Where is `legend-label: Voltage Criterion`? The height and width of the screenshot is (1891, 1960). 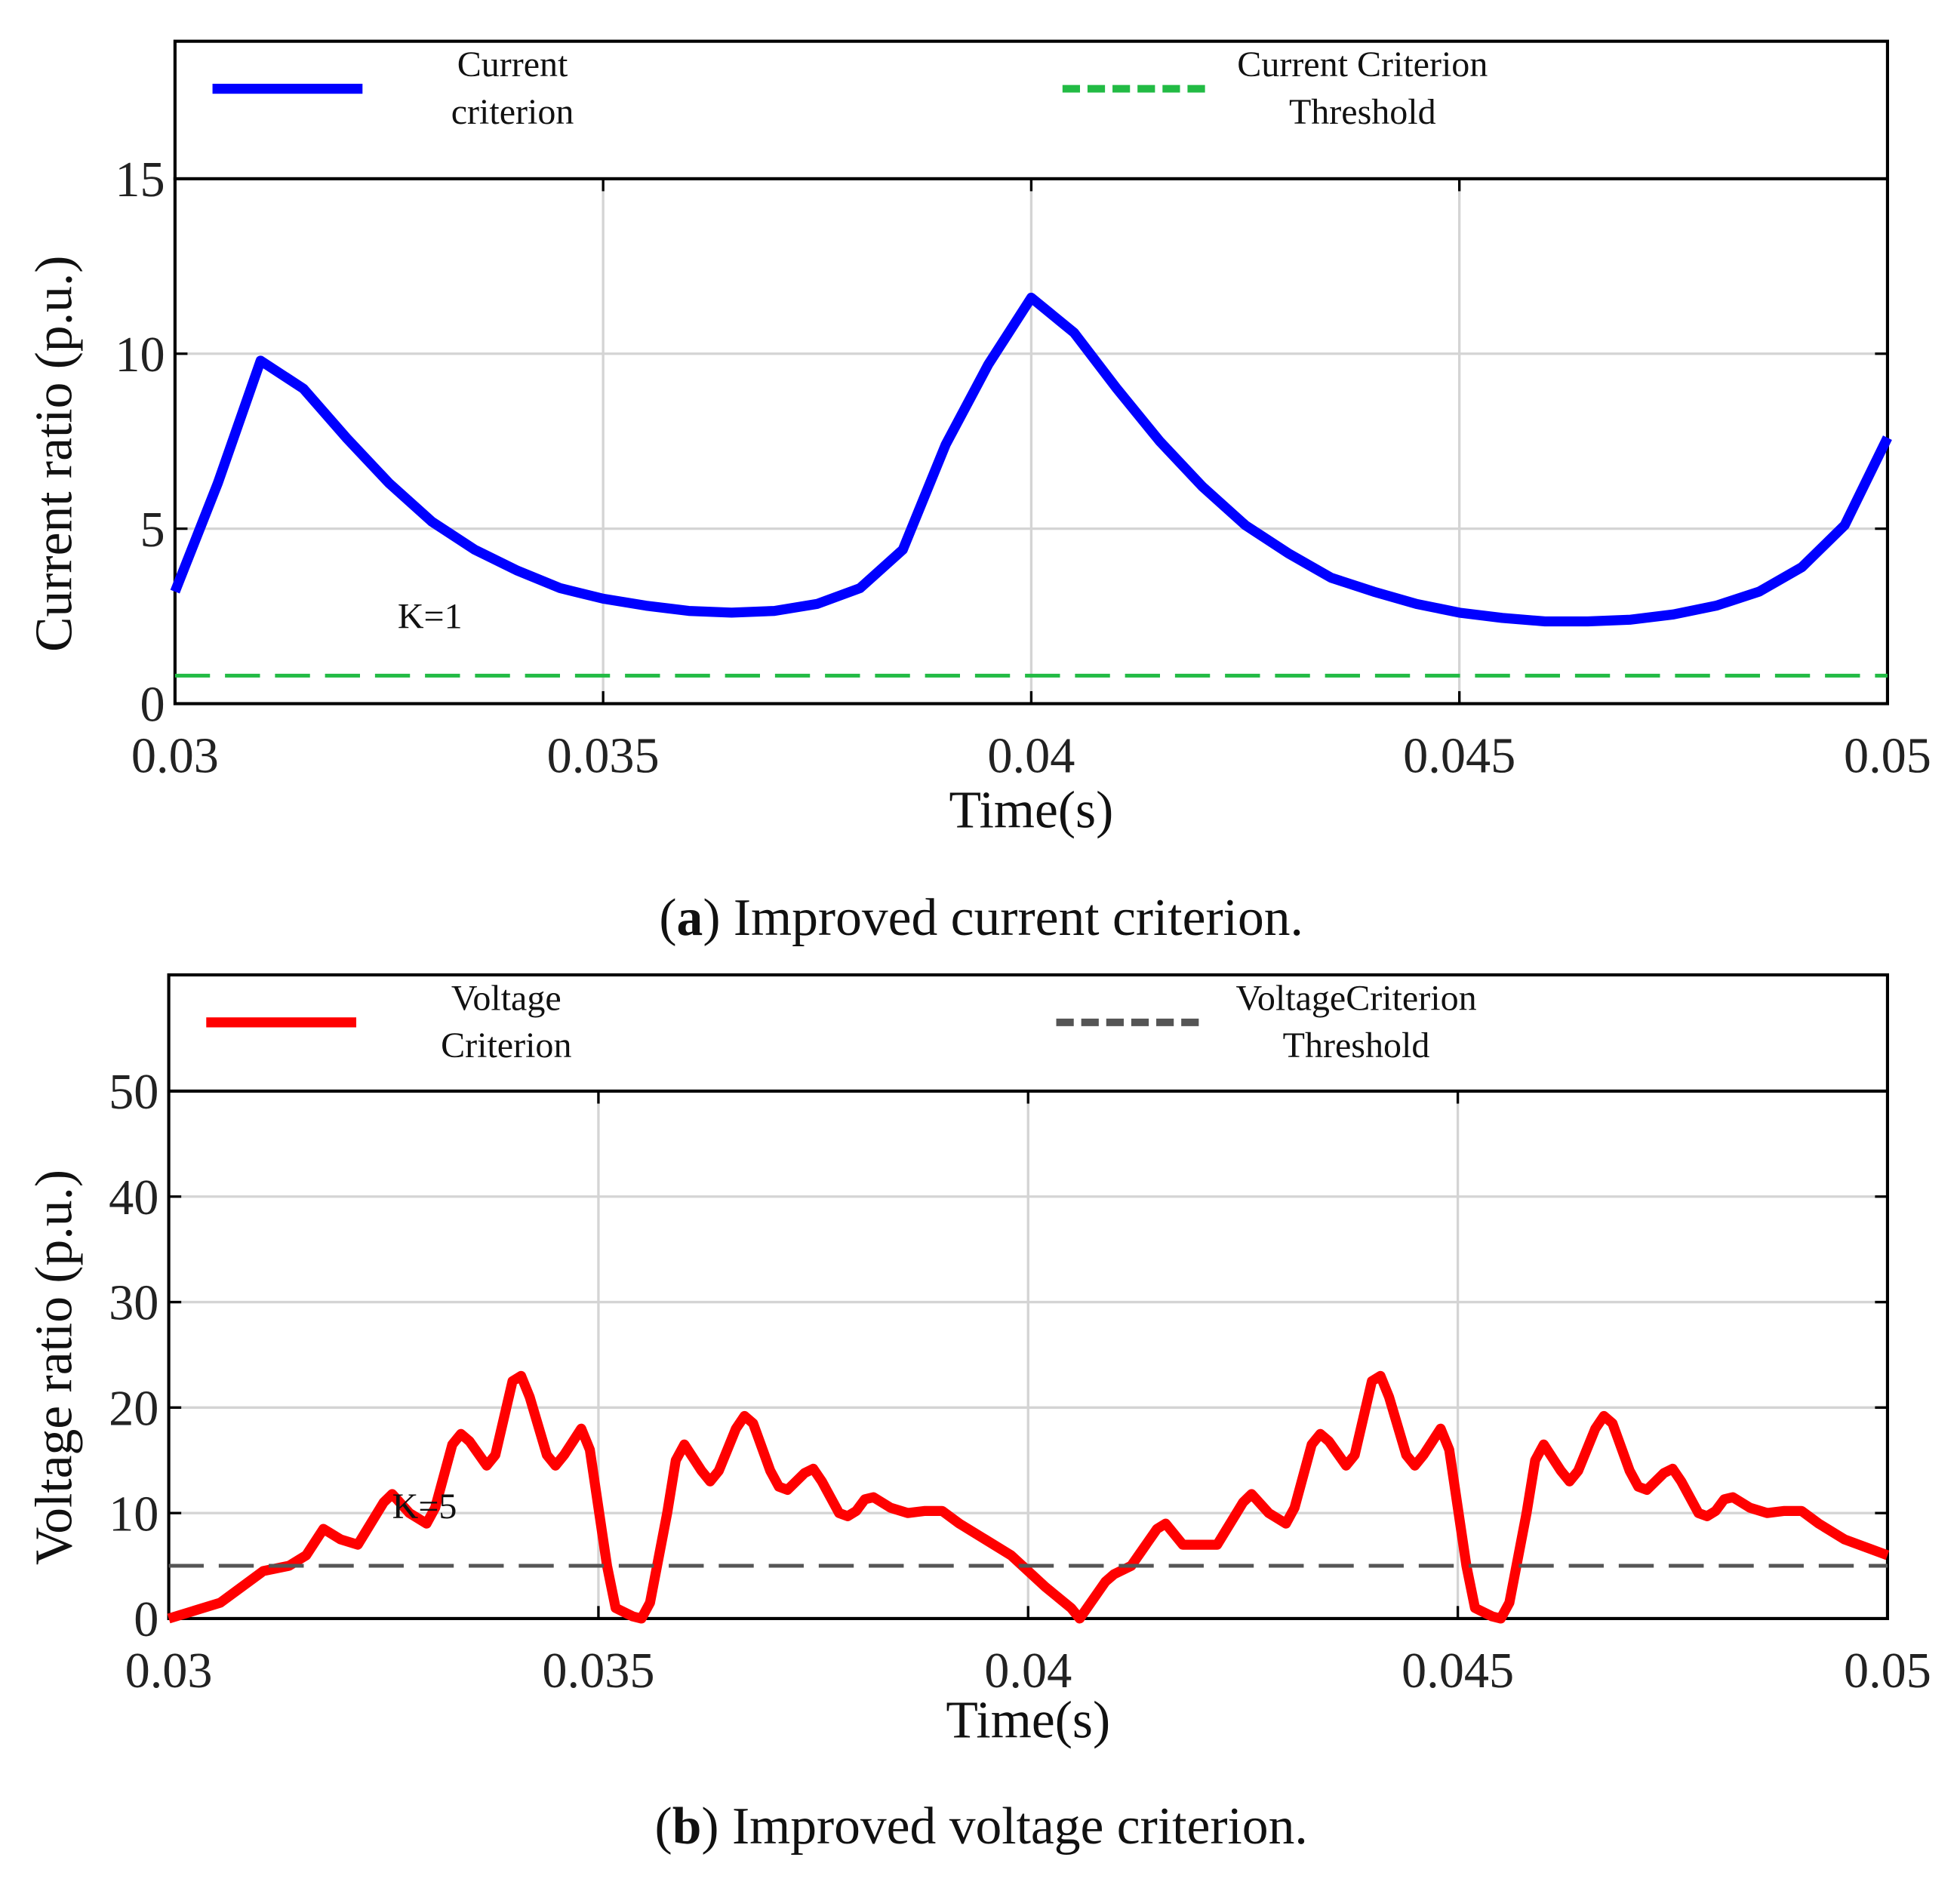
legend-label: Voltage Criterion is located at coordinates (506, 1022).